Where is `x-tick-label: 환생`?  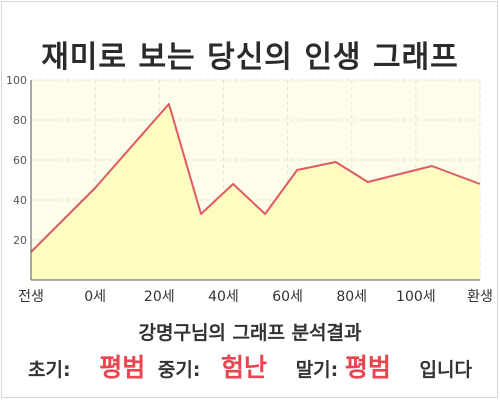
x-tick-label: 환생 is located at coordinates (480, 297).